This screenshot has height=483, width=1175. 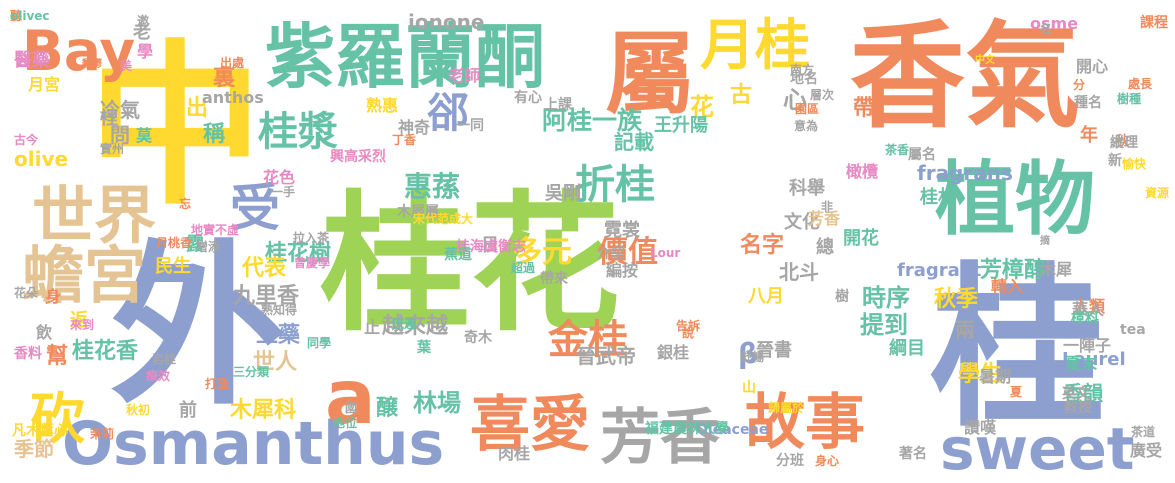 I want to click on word-u7db1u76ee-70: 綱目, so click(x=907, y=348).